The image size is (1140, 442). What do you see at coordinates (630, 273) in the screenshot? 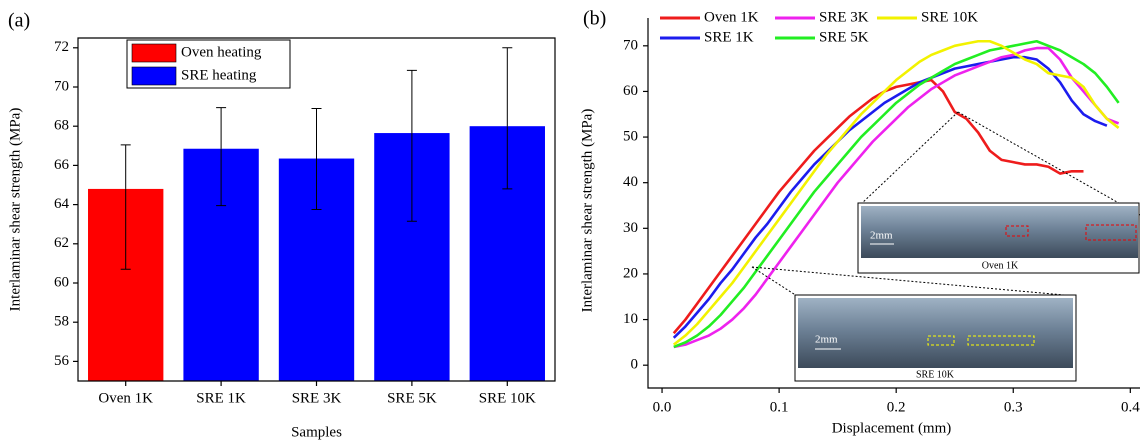
I see `y-tick-label: 20` at bounding box center [630, 273].